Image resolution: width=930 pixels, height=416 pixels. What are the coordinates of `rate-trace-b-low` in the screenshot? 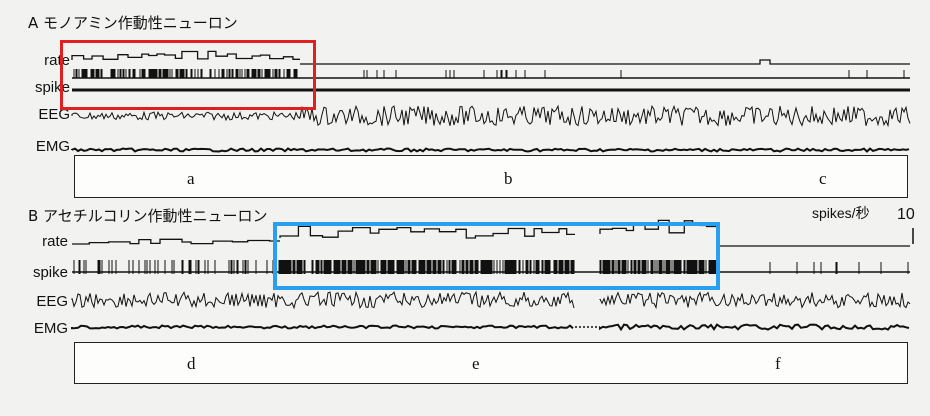 It's located at (176, 241).